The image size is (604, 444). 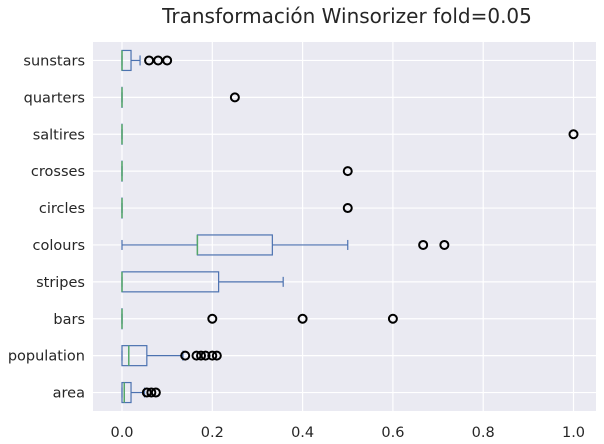 What do you see at coordinates (573, 433) in the screenshot?
I see `x-tick-label: 1.0` at bounding box center [573, 433].